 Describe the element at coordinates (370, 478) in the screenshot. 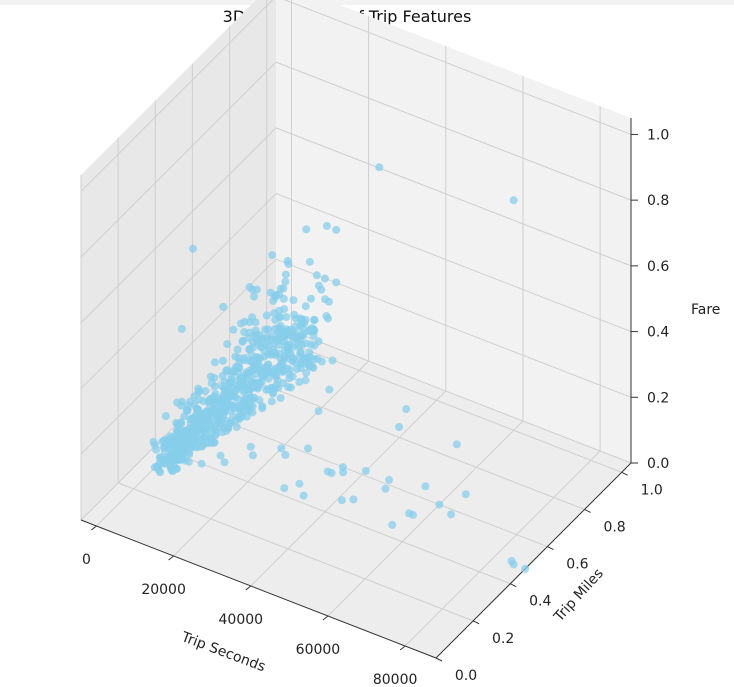

I see `y-gridline` at that location.